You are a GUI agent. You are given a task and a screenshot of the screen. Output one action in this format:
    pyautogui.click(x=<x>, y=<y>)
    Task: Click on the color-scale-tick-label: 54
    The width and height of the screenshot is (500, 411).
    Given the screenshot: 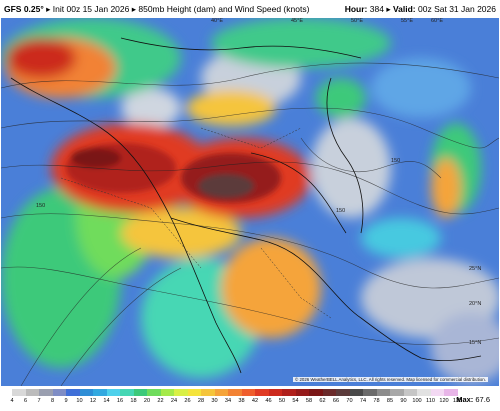 What is the action you would take?
    pyautogui.click(x=295, y=401)
    